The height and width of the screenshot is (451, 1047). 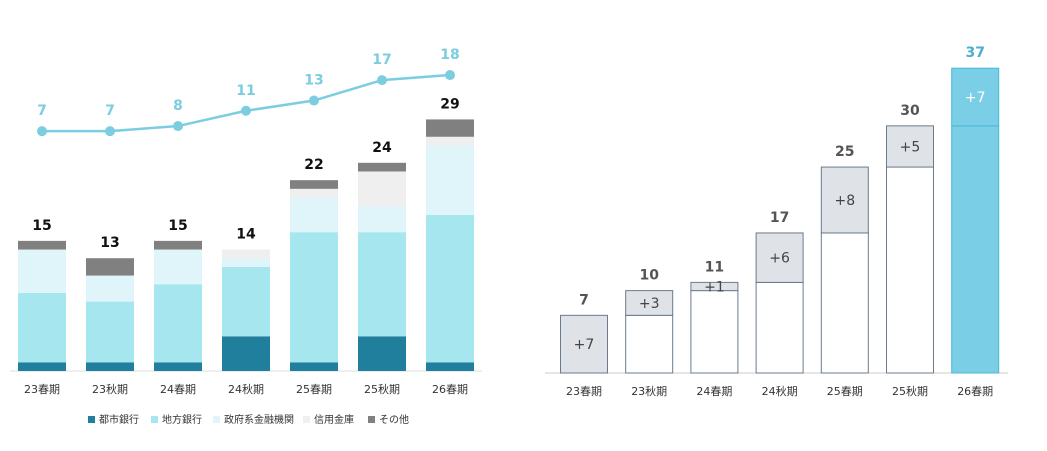 I want to click on total-label: 22, so click(x=313, y=165).